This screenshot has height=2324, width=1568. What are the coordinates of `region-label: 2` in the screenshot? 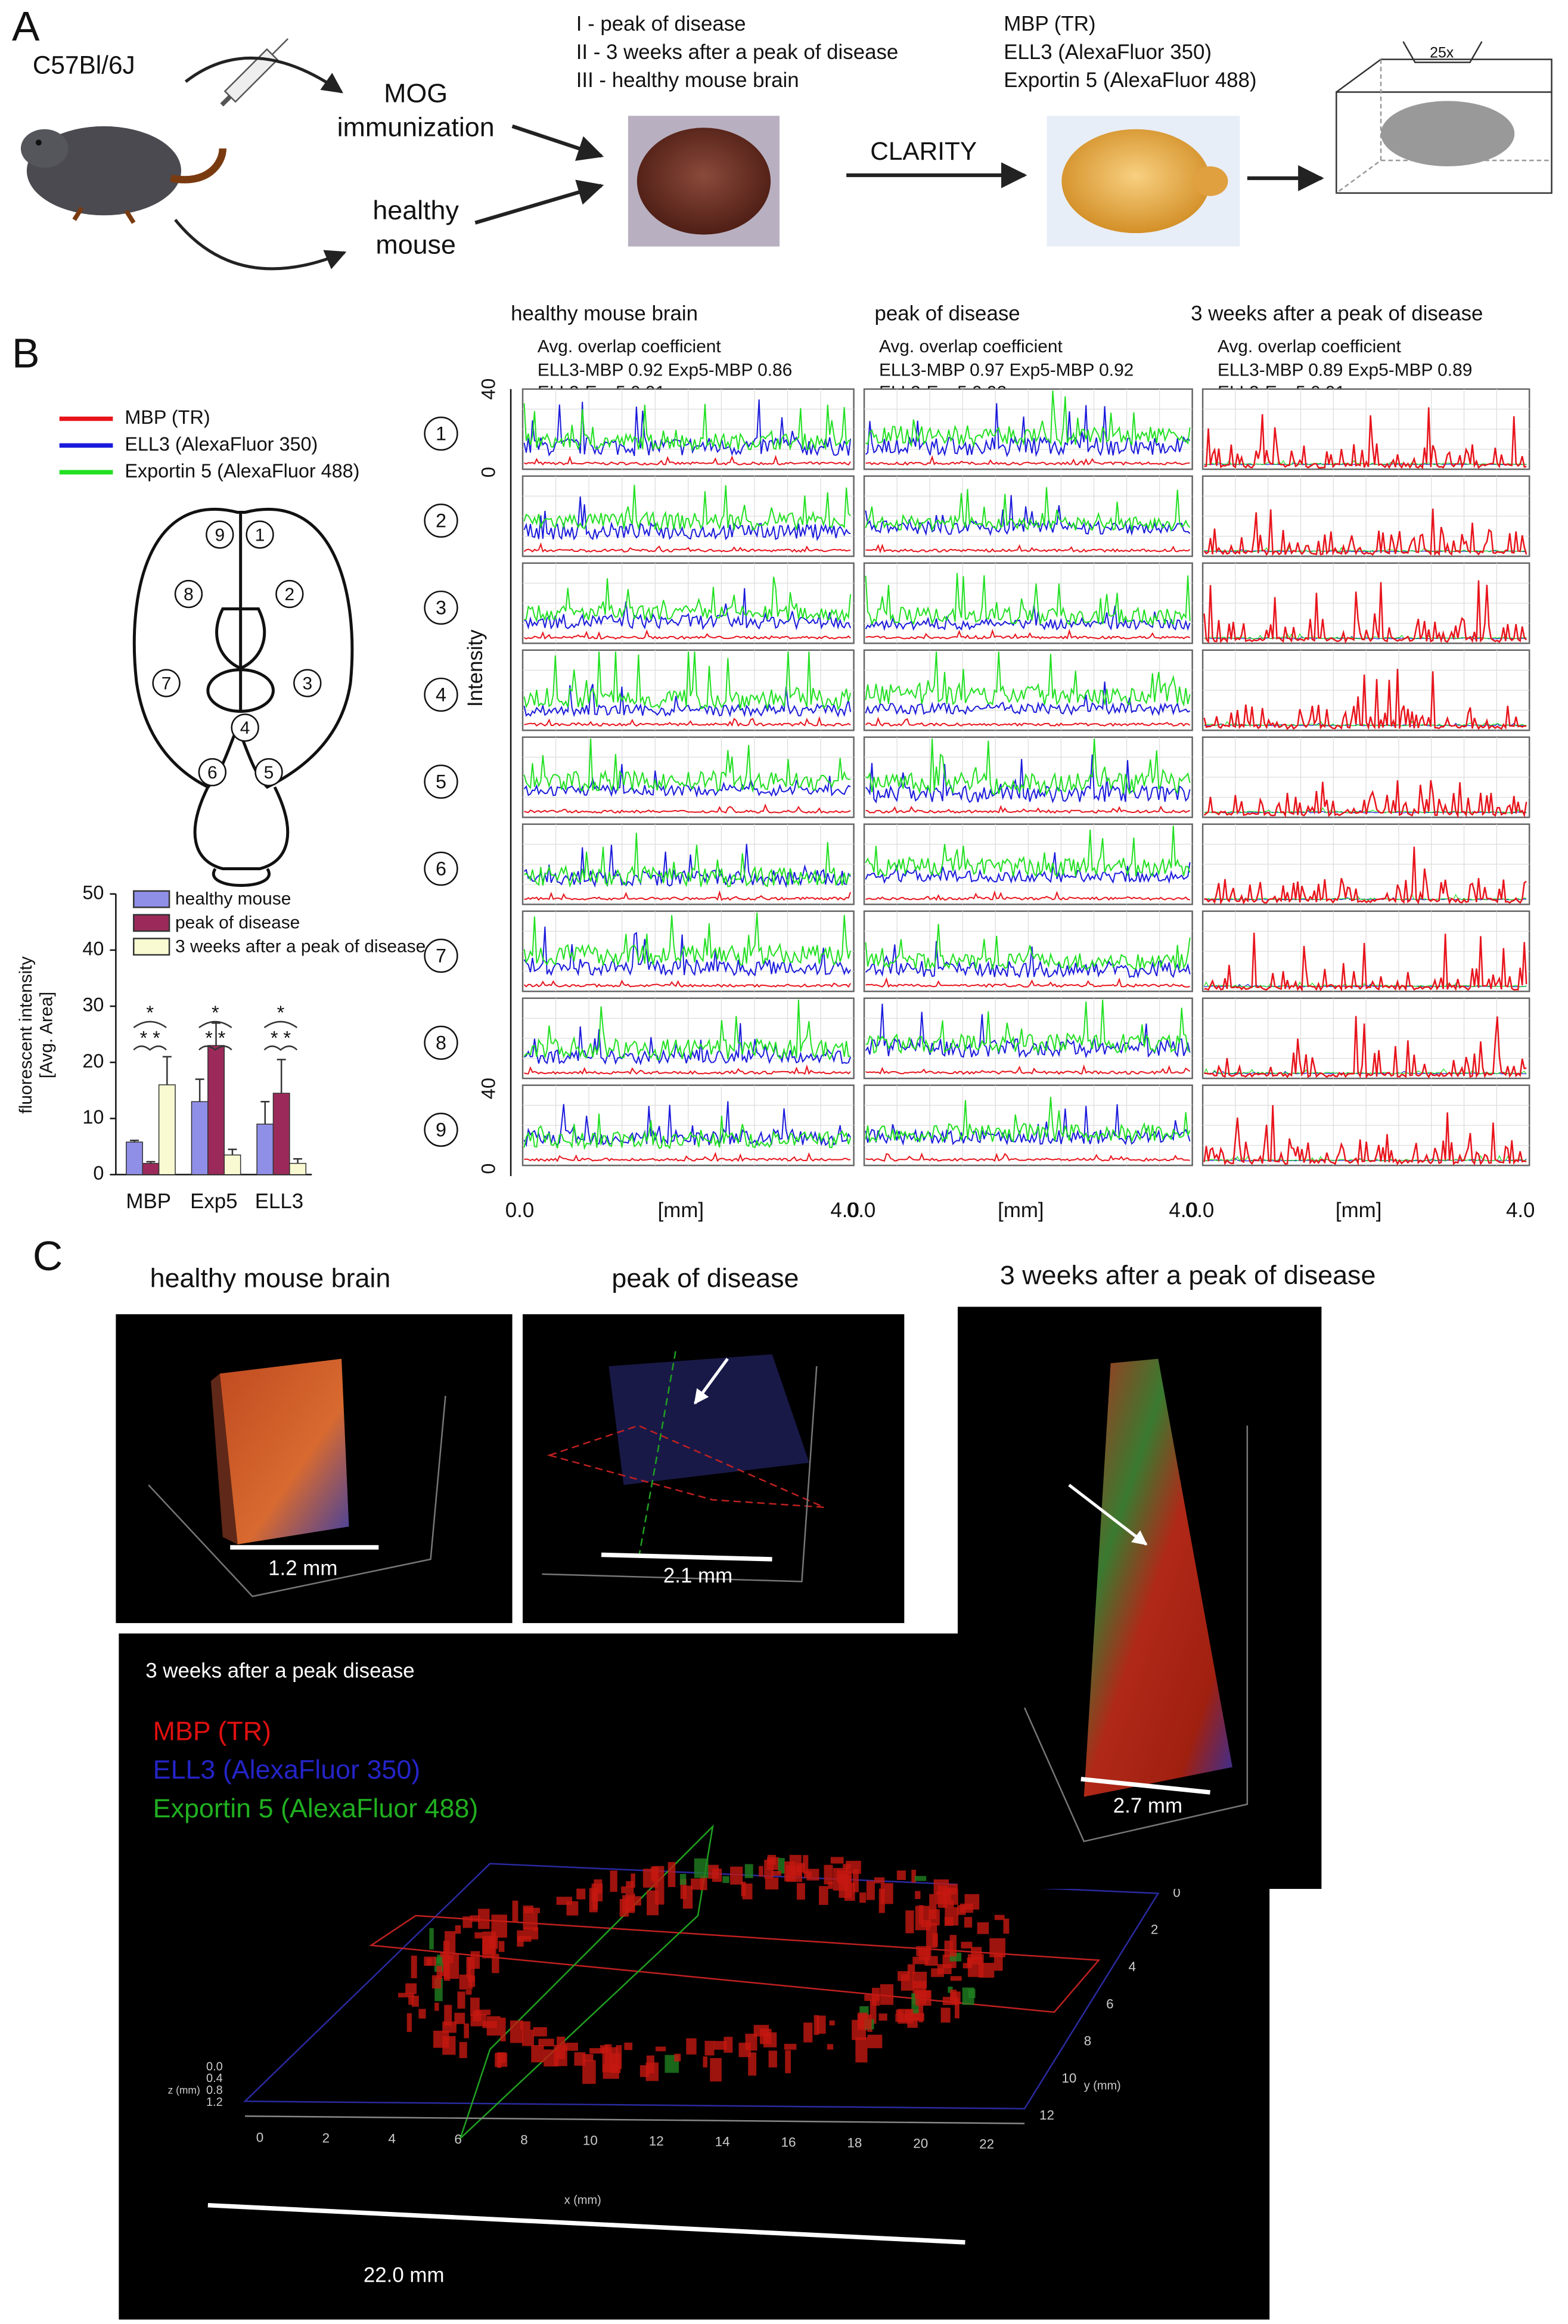 It's located at (290, 594).